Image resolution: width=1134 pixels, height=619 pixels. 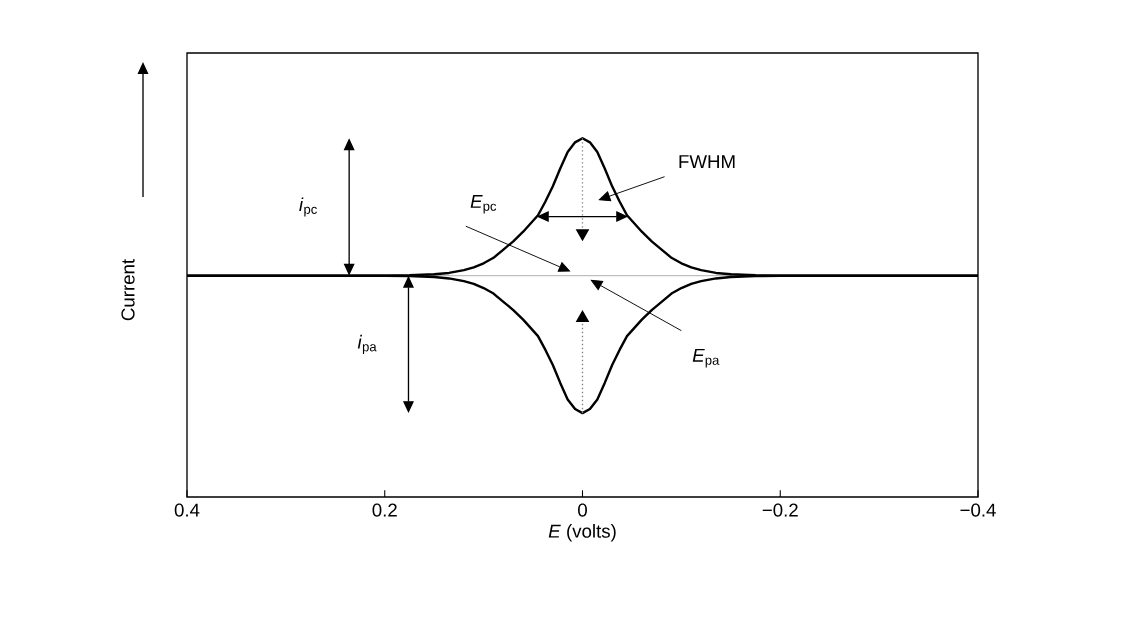 I want to click on annotation: i$_{pa}$, so click(x=367, y=344).